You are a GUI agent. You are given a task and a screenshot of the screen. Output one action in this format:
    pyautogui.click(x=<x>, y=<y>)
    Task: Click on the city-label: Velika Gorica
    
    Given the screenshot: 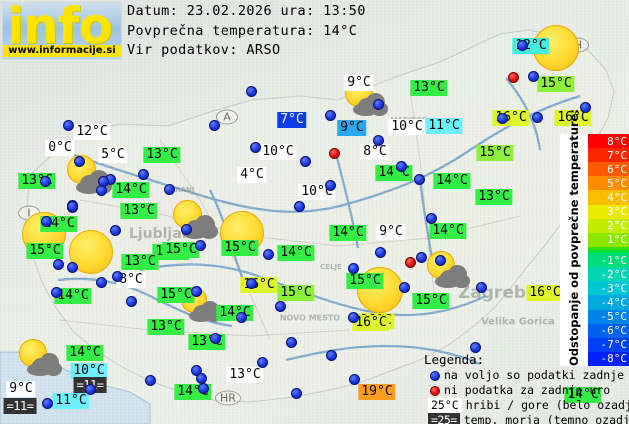 What is the action you would take?
    pyautogui.click(x=518, y=322)
    